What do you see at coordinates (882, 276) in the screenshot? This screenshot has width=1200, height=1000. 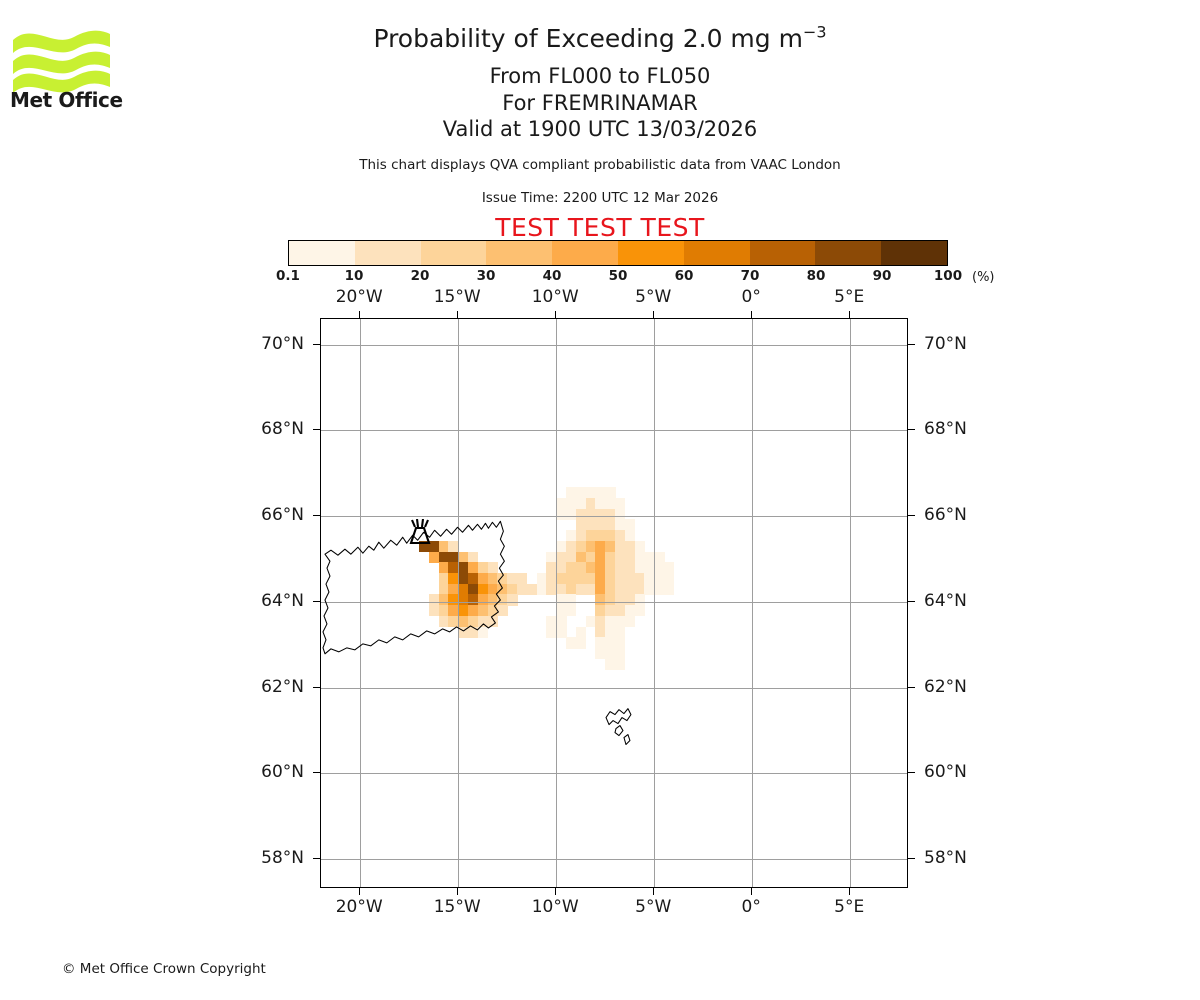 I see `colorbar-tick-90: 90` at bounding box center [882, 276].